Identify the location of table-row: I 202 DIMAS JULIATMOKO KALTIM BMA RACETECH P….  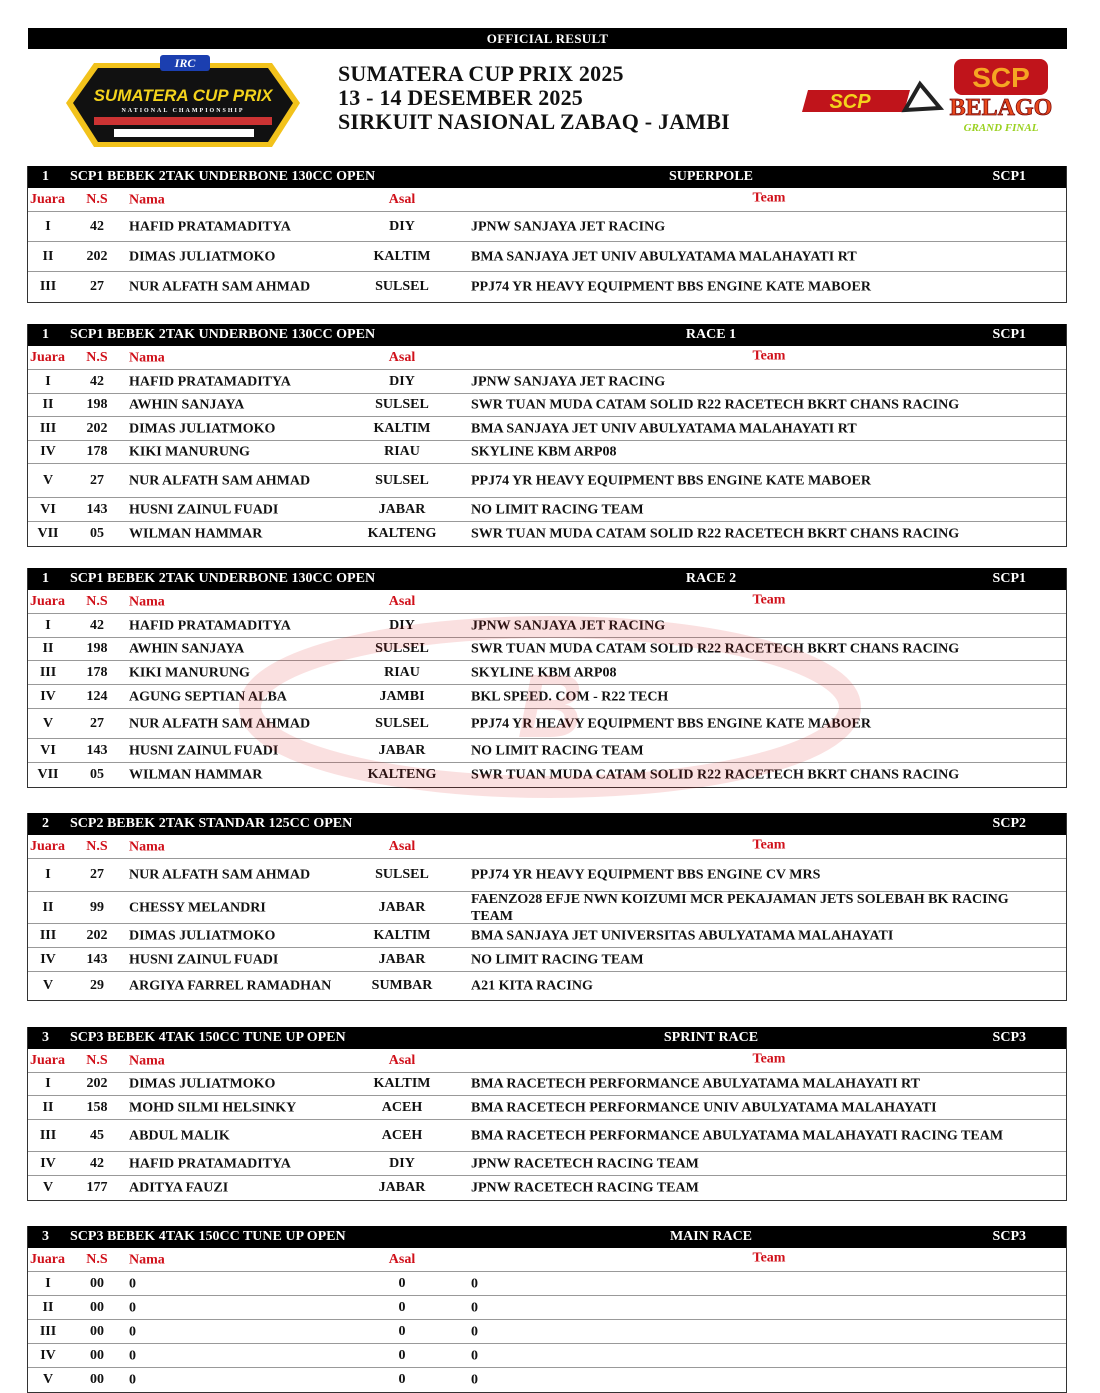
(547, 1084).